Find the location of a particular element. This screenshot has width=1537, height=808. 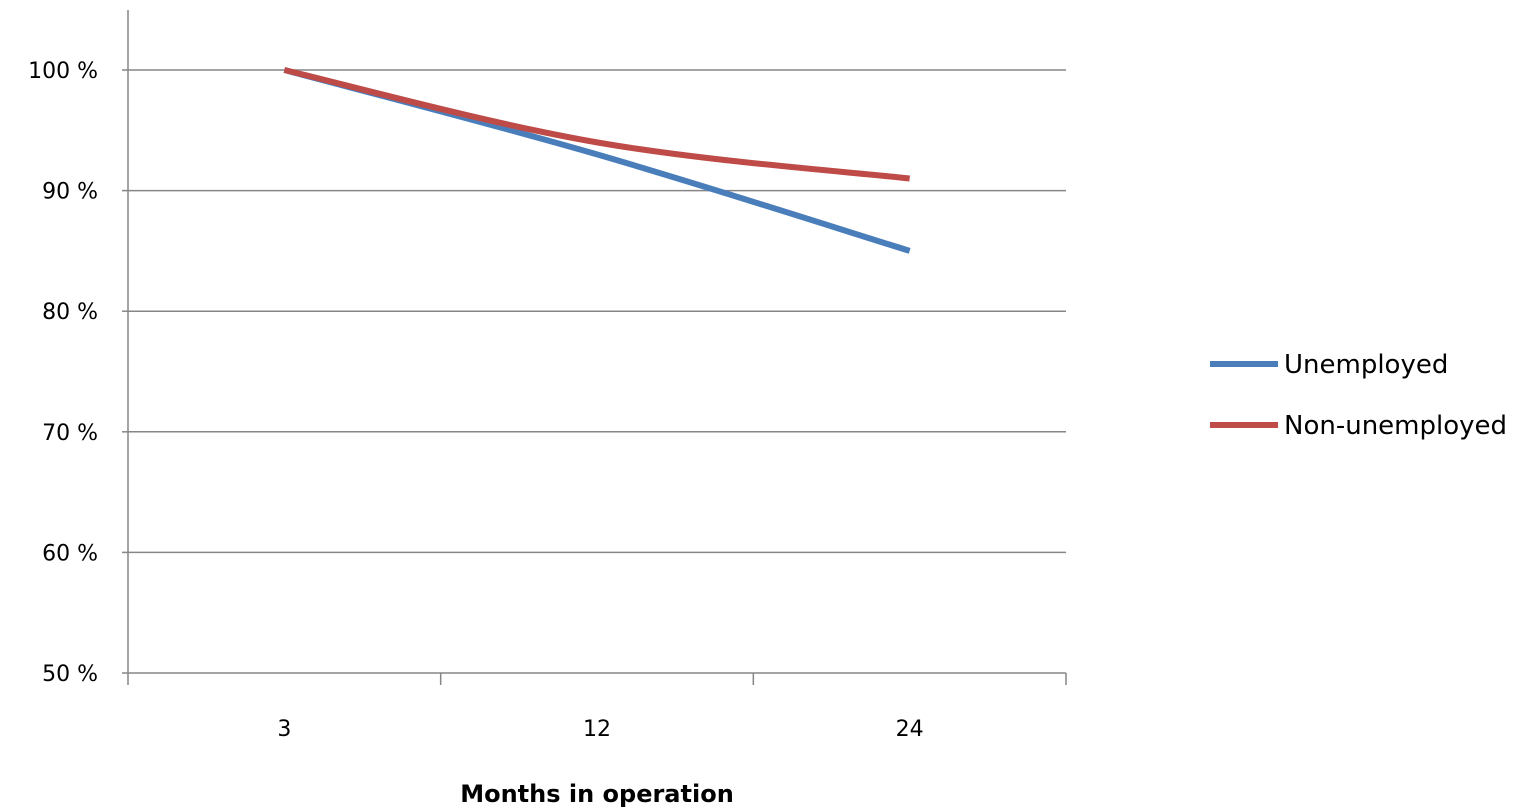

y-tick-label: 100 % is located at coordinates (63, 71).